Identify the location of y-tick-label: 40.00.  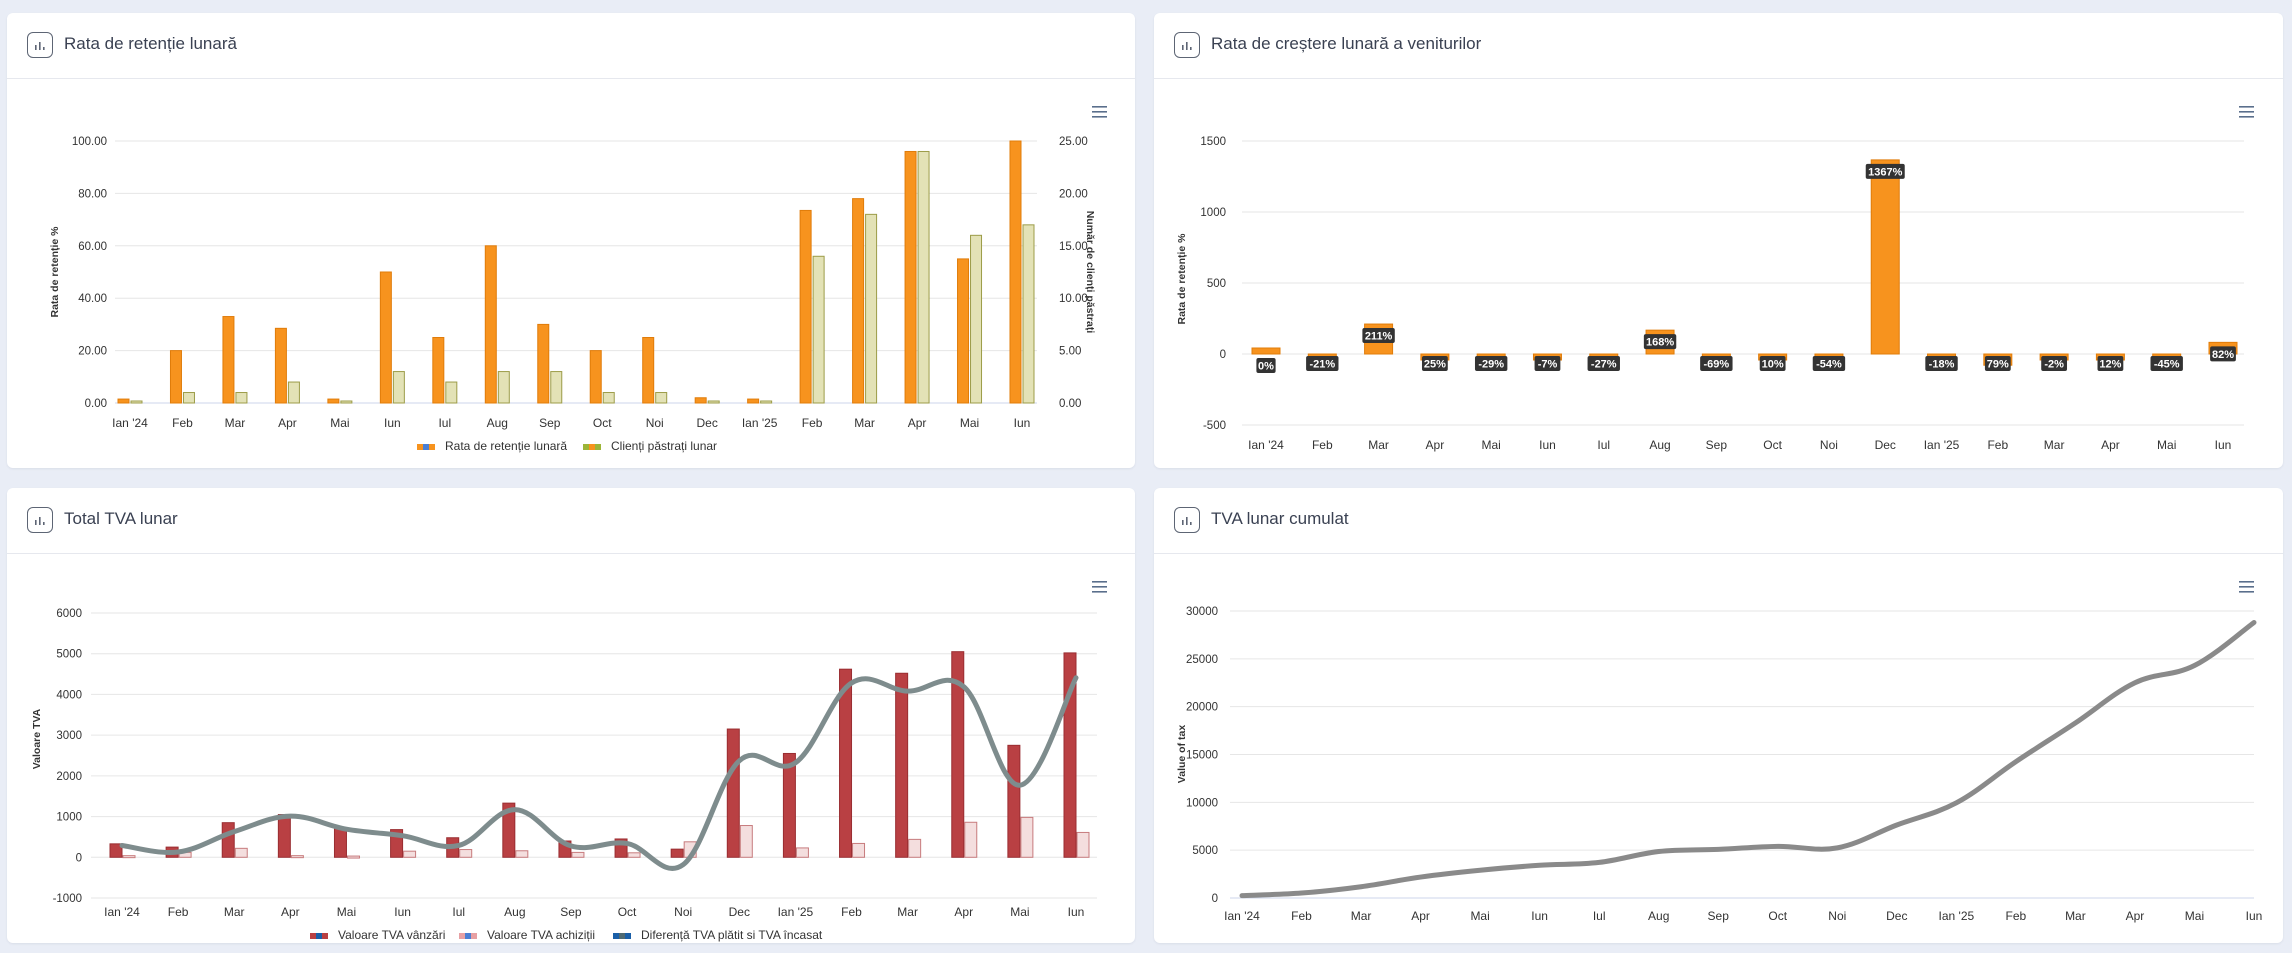
(92, 299).